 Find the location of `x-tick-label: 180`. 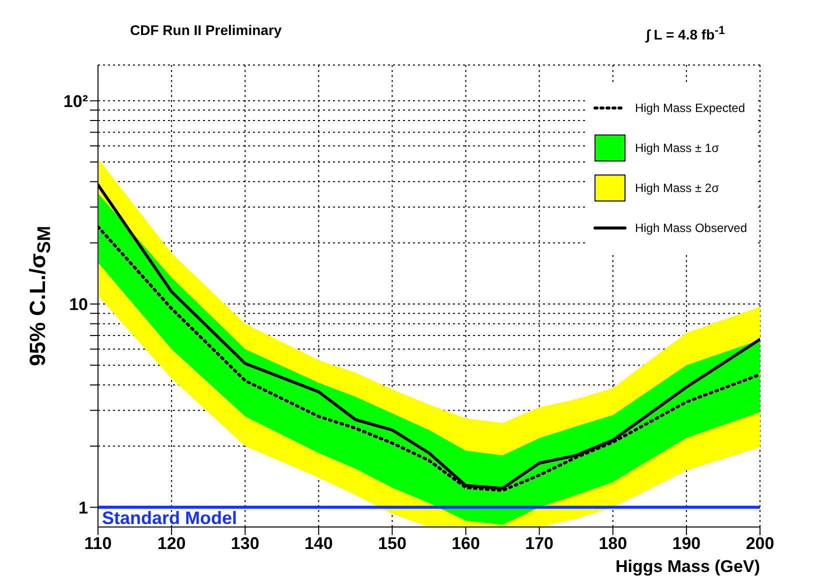

x-tick-label: 180 is located at coordinates (613, 544).